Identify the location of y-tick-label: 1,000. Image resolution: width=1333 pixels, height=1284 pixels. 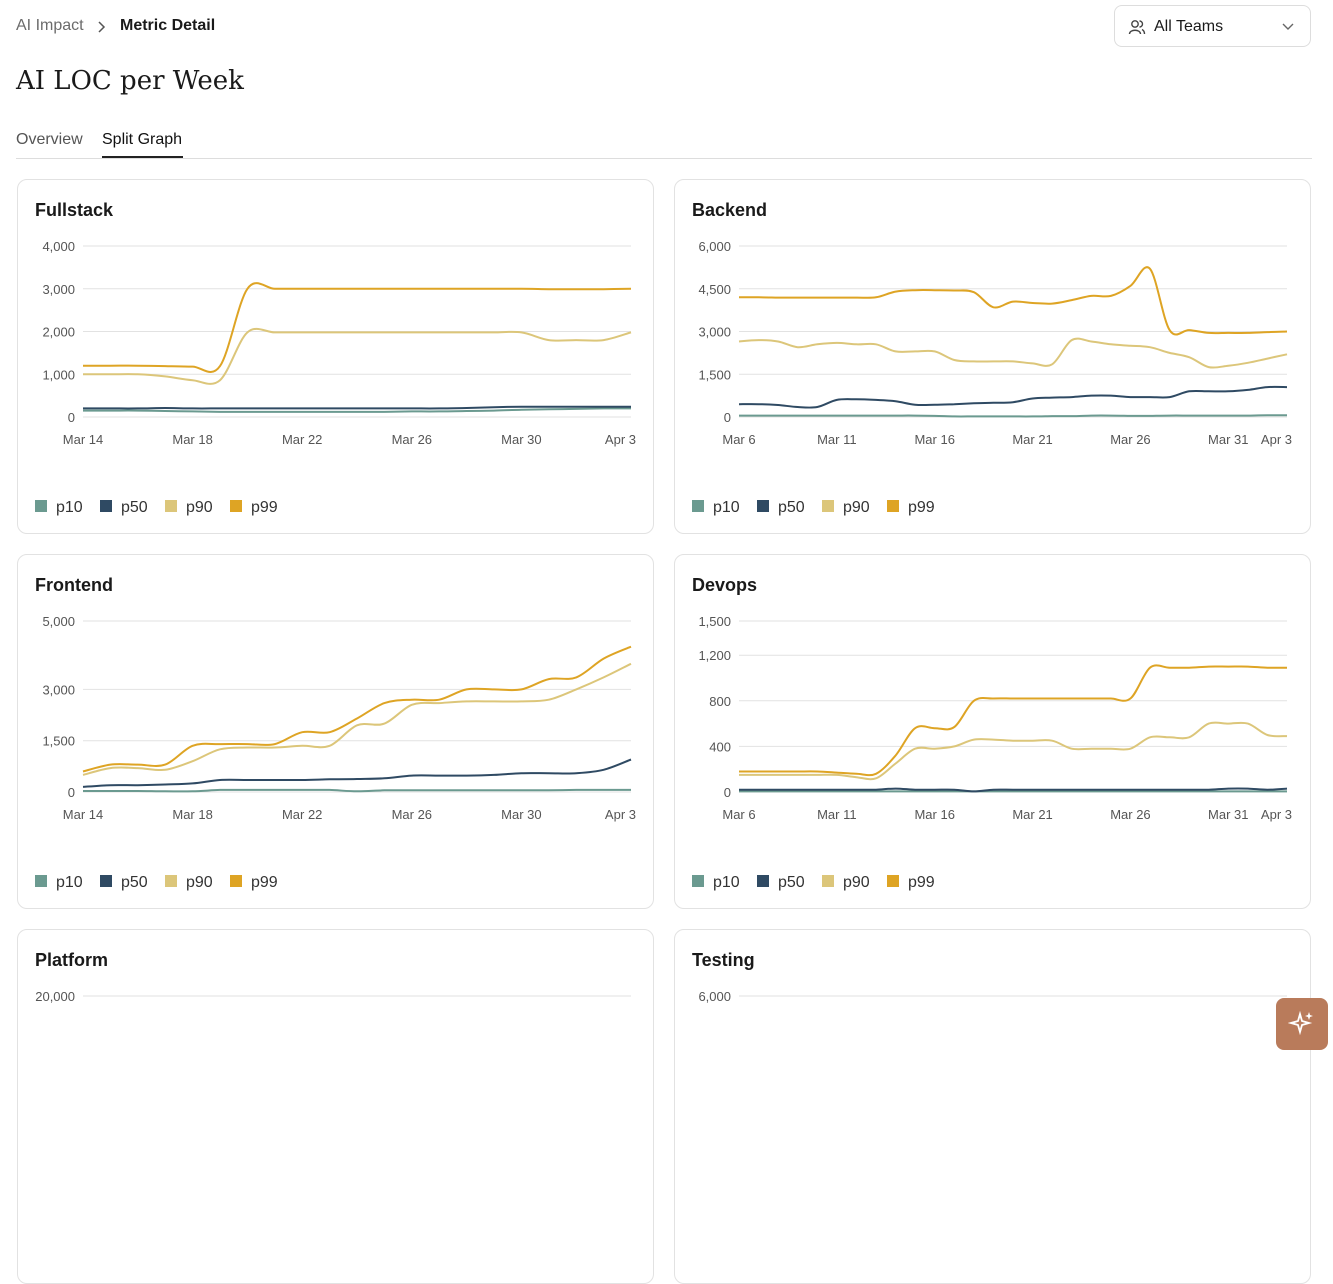
(58, 374).